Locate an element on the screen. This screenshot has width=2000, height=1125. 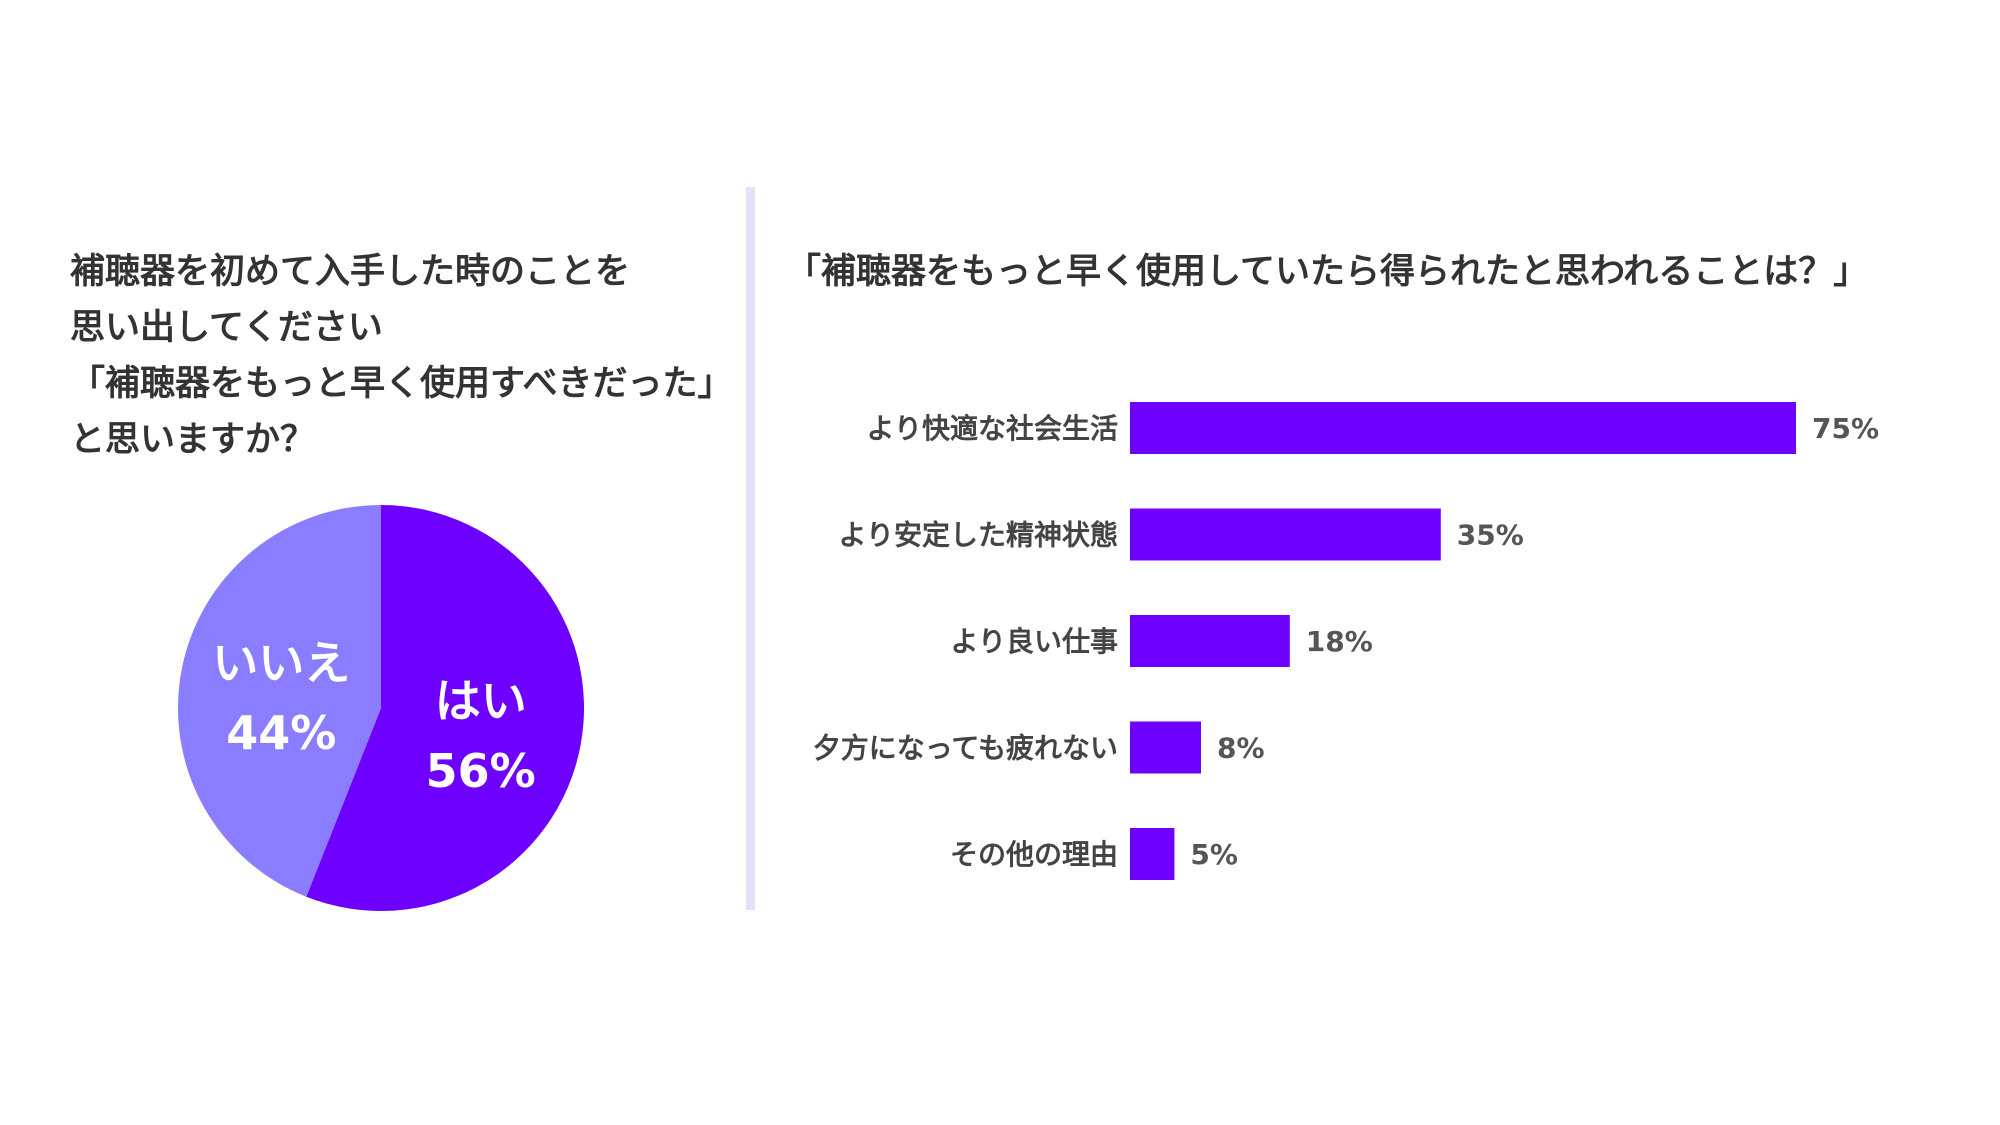
pie-slice-value: 56% is located at coordinates (481, 771).